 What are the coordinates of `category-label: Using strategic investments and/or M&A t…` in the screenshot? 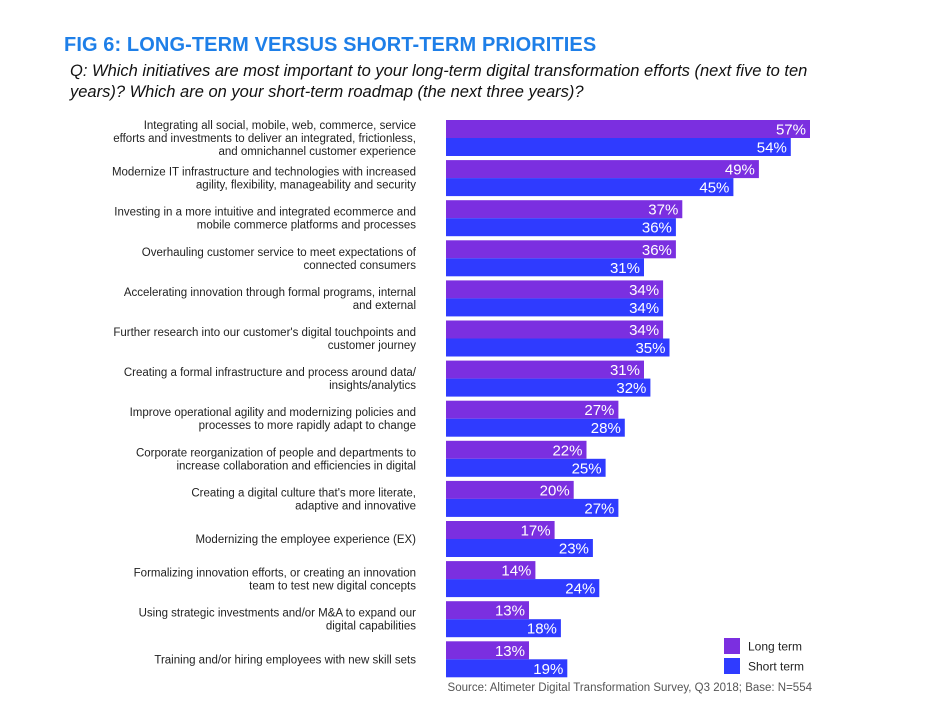 It's located at (278, 620).